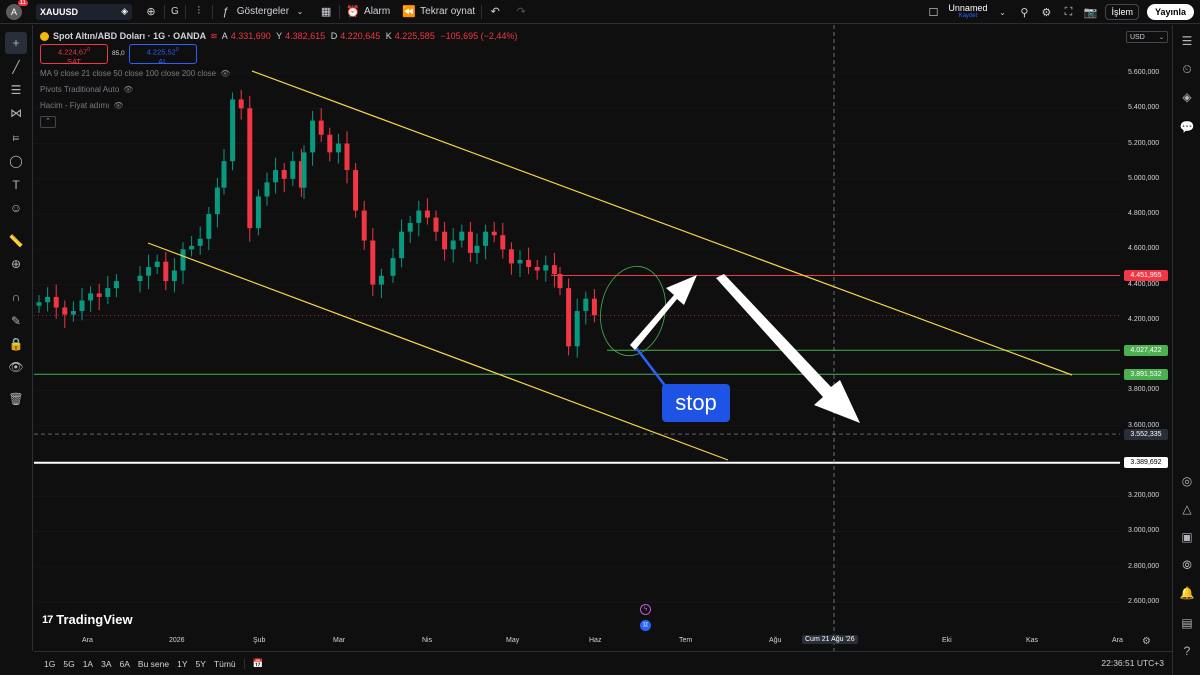 Image resolution: width=1200 pixels, height=675 pixels. Describe the element at coordinates (1187, 481) in the screenshot. I see `target-icon: ◎` at that location.